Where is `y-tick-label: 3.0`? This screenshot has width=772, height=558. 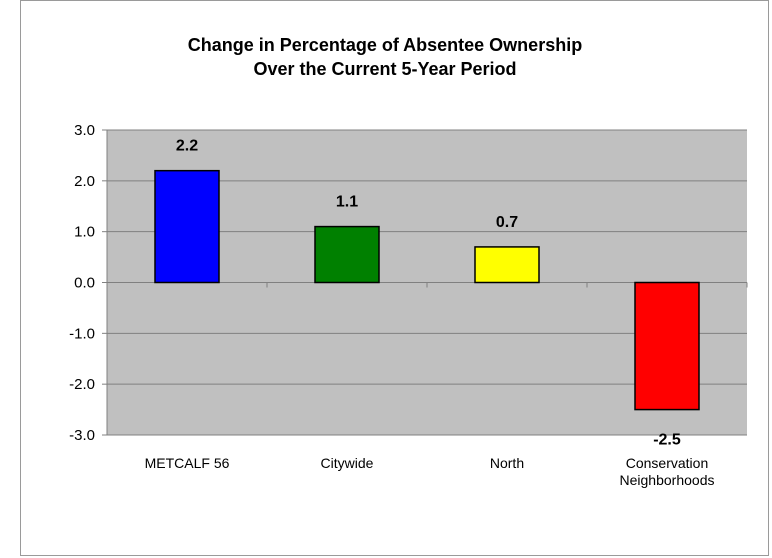
y-tick-label: 3.0 is located at coordinates (84, 130).